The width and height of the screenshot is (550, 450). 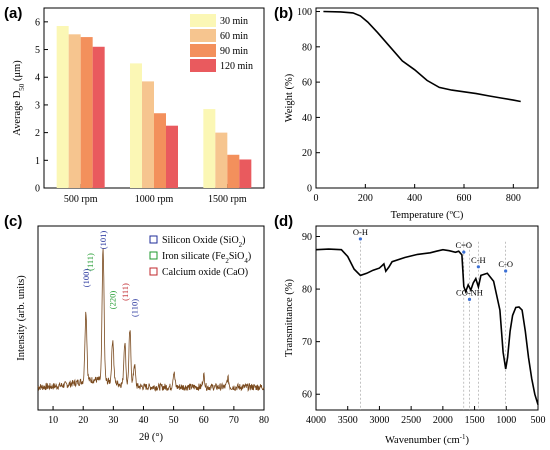 What do you see at coordinates (414, 198) in the screenshot?
I see `panel-b-xtick-label: 400` at bounding box center [414, 198].